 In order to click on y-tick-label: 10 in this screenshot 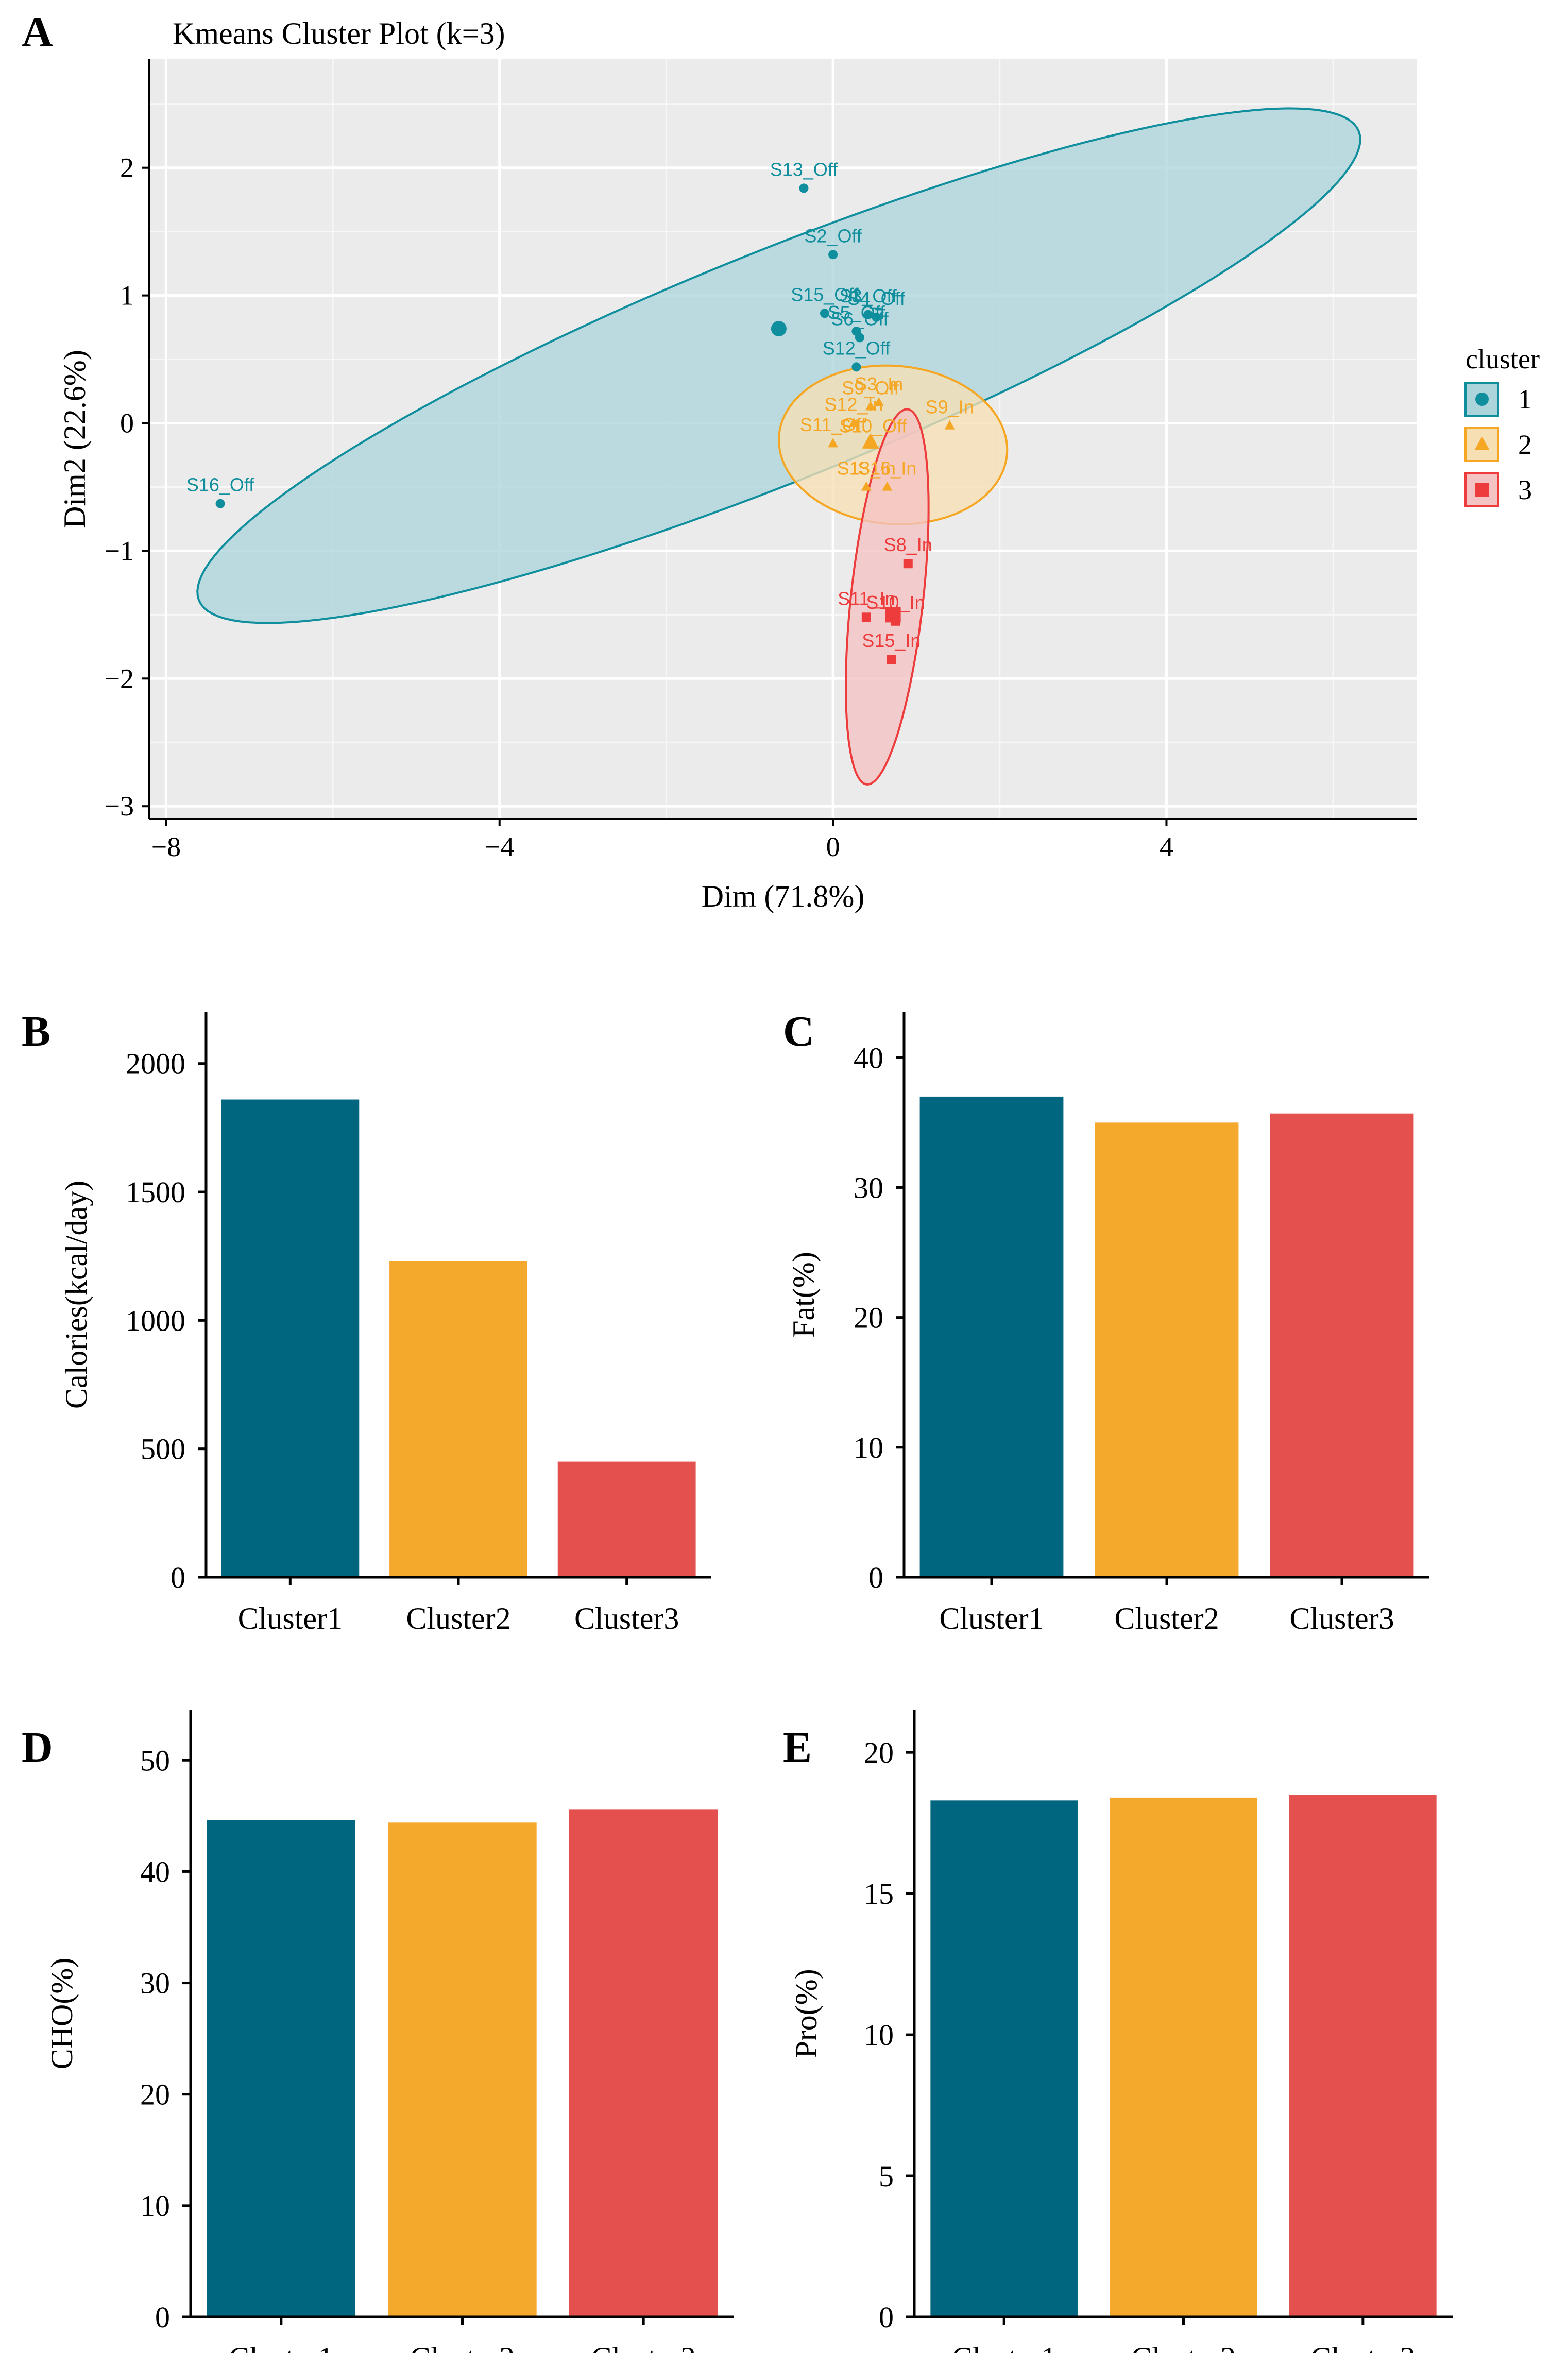, I will do `click(879, 2035)`.